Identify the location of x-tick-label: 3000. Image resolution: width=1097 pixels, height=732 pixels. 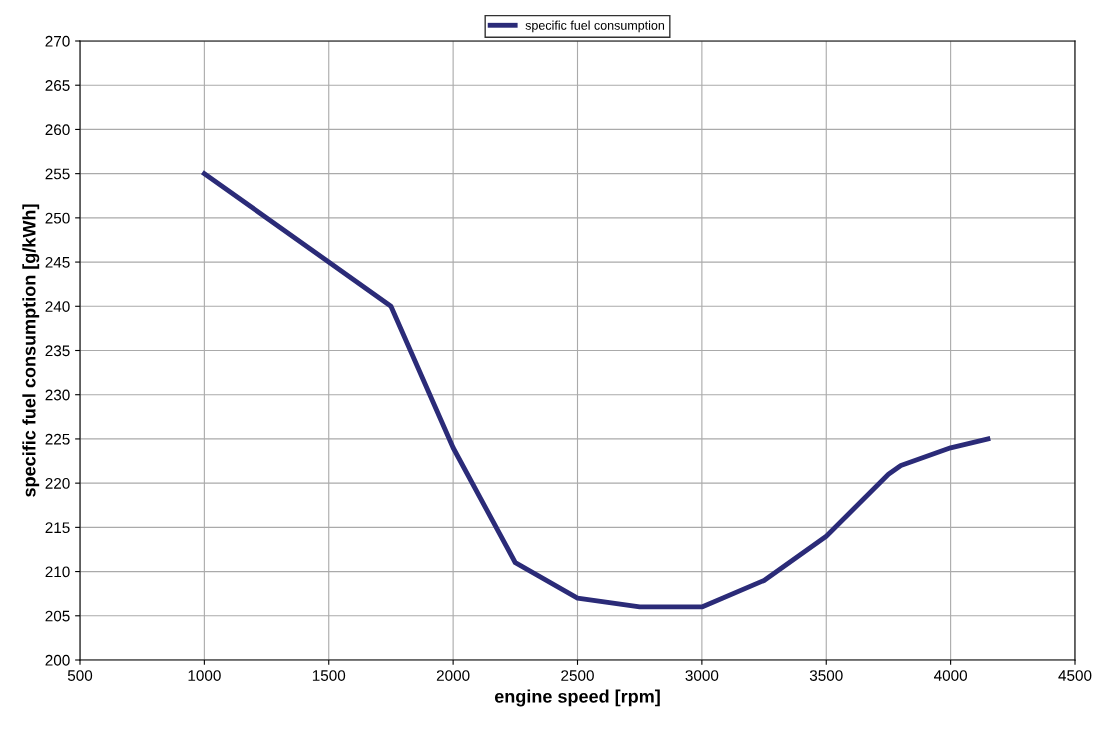
(702, 675).